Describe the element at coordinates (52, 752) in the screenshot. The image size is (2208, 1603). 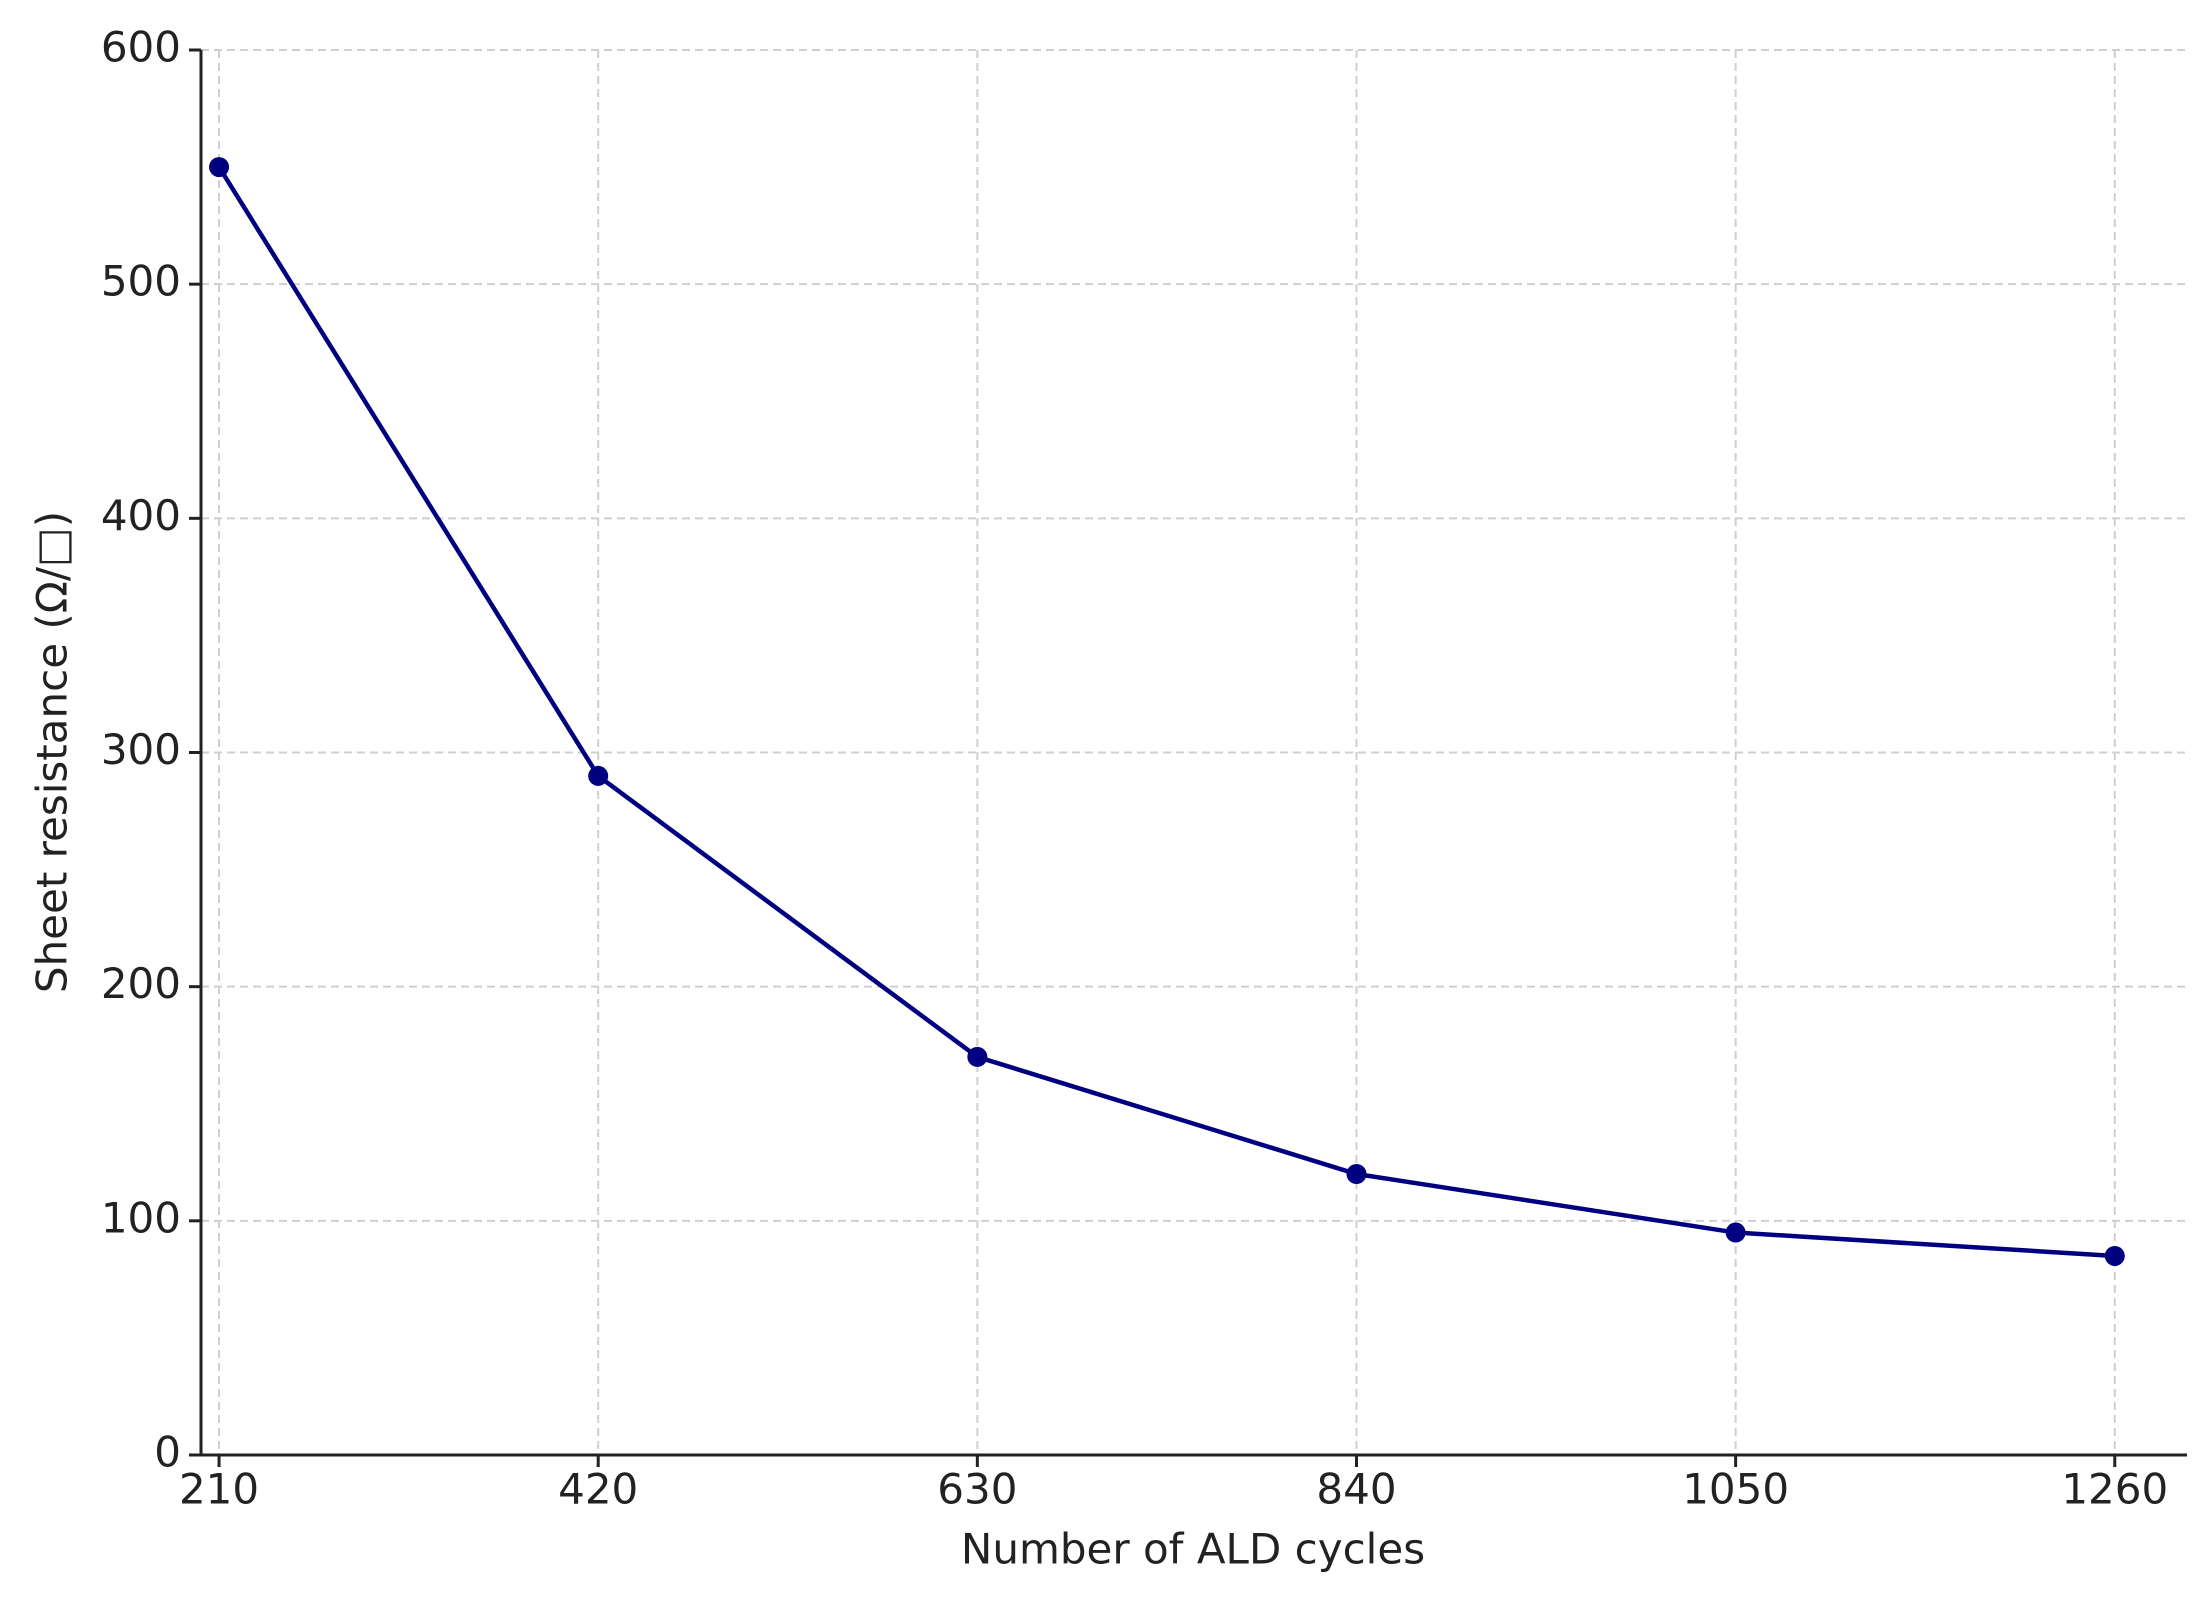
I see `y-axis-label: Sheet resistance (Ω/□)` at that location.